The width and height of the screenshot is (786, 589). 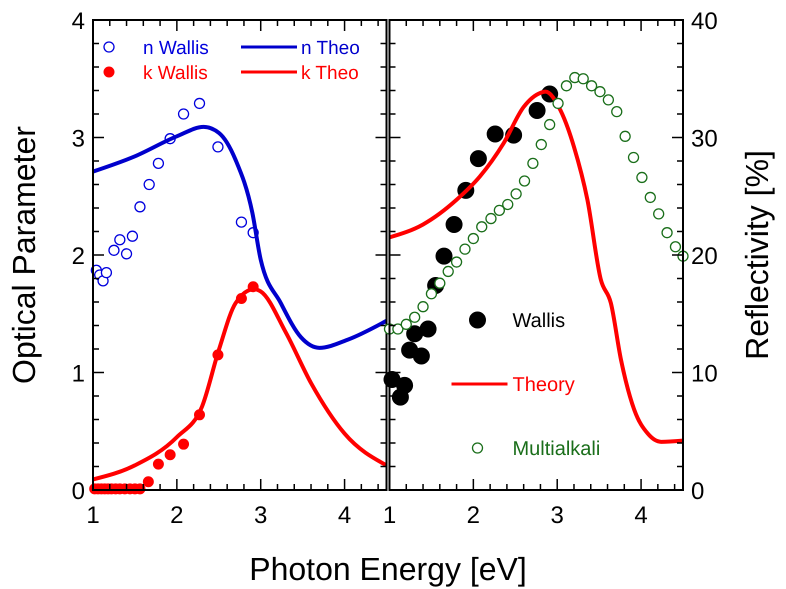 What do you see at coordinates (78, 21) in the screenshot?
I see `y-tick-label: 4` at bounding box center [78, 21].